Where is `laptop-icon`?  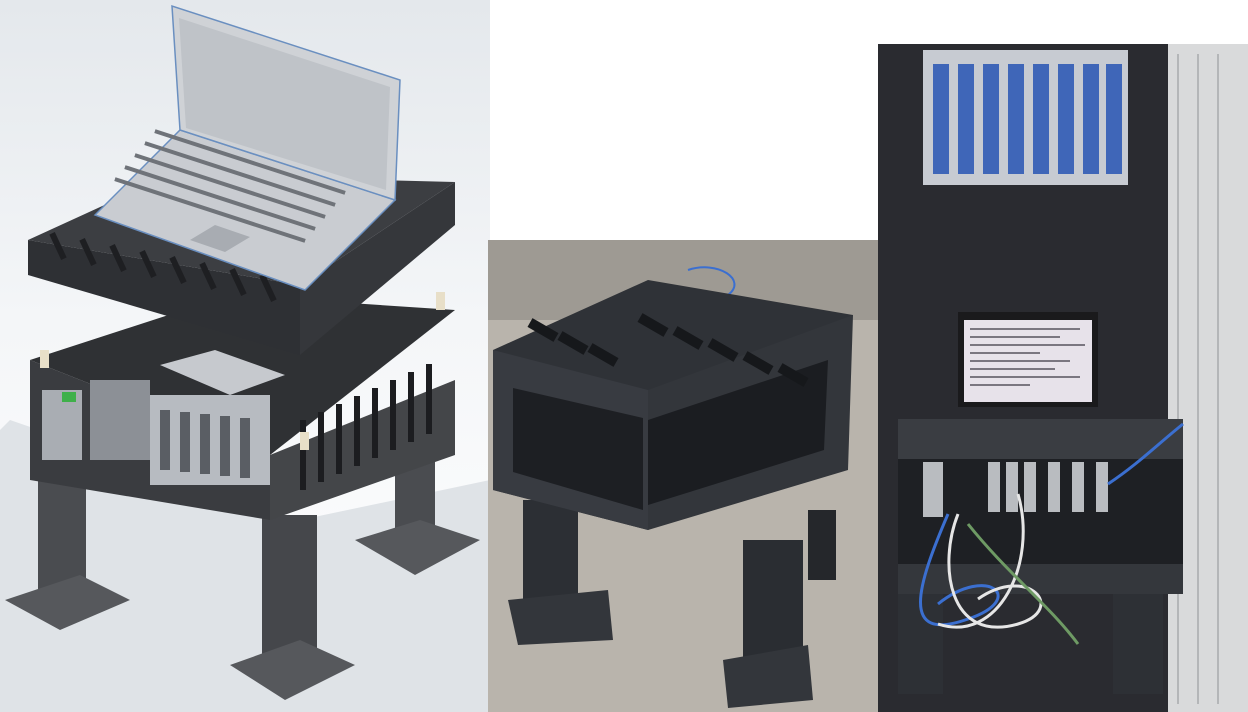 laptop-icon is located at coordinates (247, 147).